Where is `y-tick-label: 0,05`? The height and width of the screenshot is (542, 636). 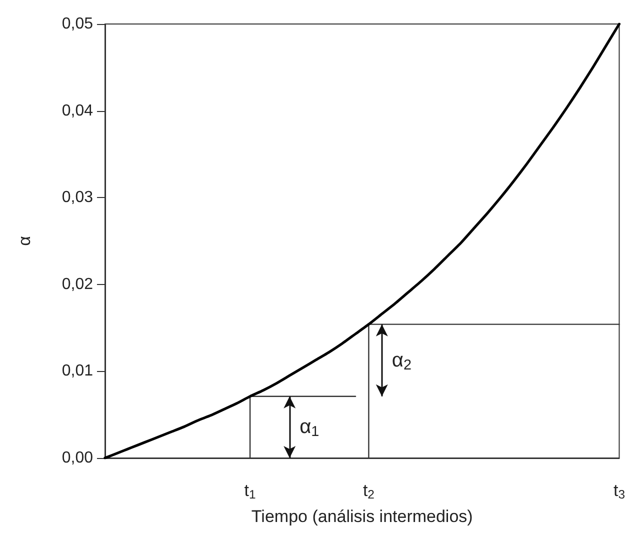 y-tick-label: 0,05 is located at coordinates (78, 24).